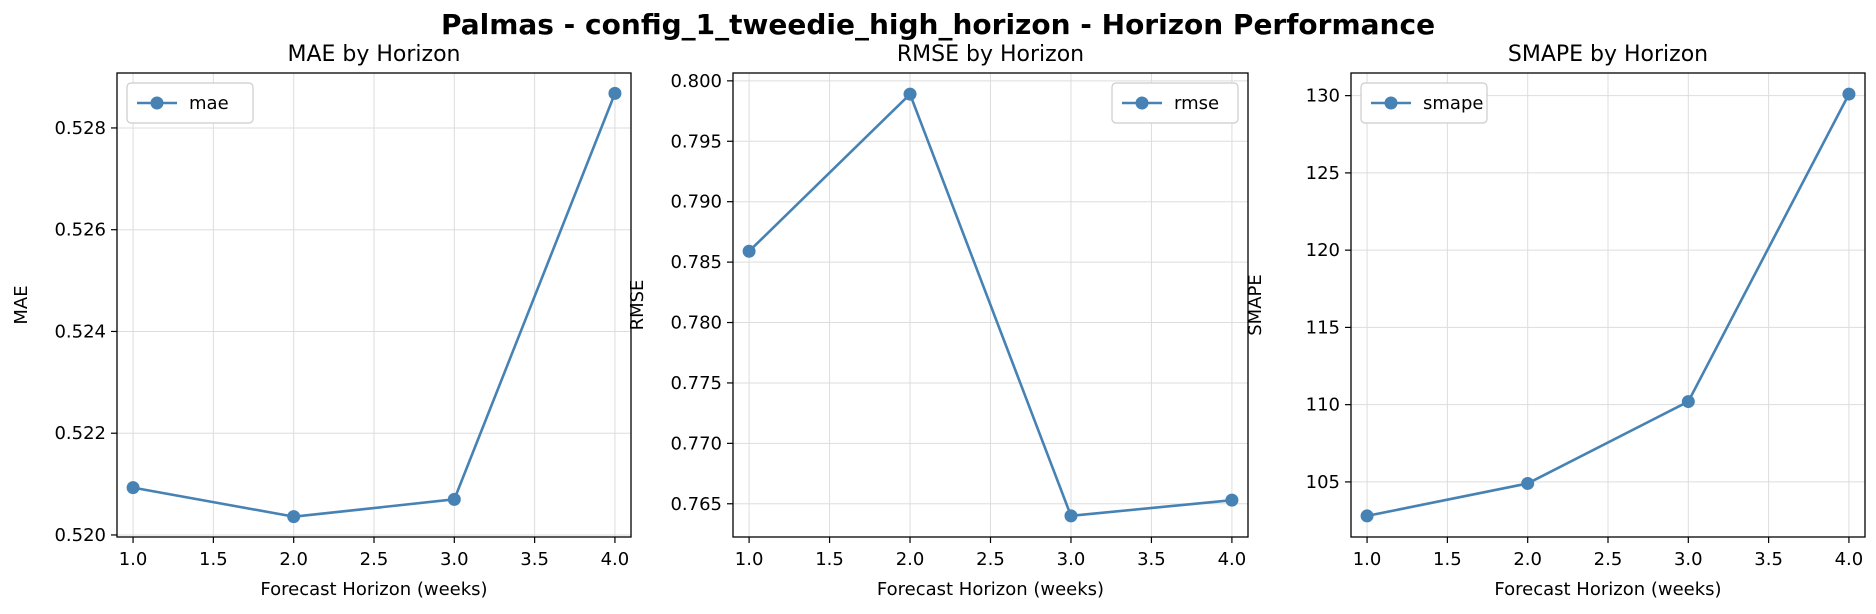 This screenshot has height=614, width=1876. Describe the element at coordinates (80, 331) in the screenshot. I see `y-tick-label: 0.524` at that location.